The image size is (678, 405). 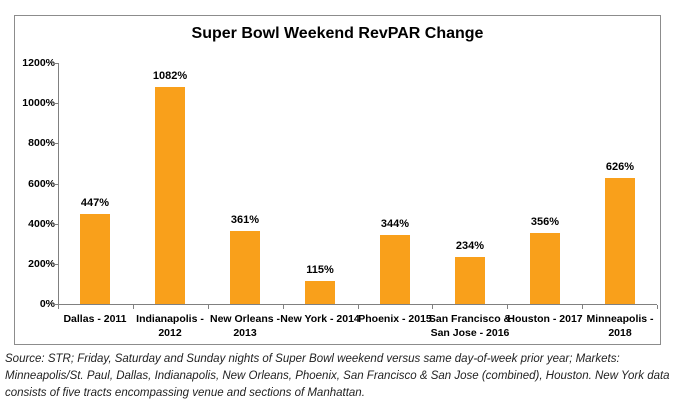 What do you see at coordinates (170, 333) in the screenshot?
I see `category-label-line: 2012` at bounding box center [170, 333].